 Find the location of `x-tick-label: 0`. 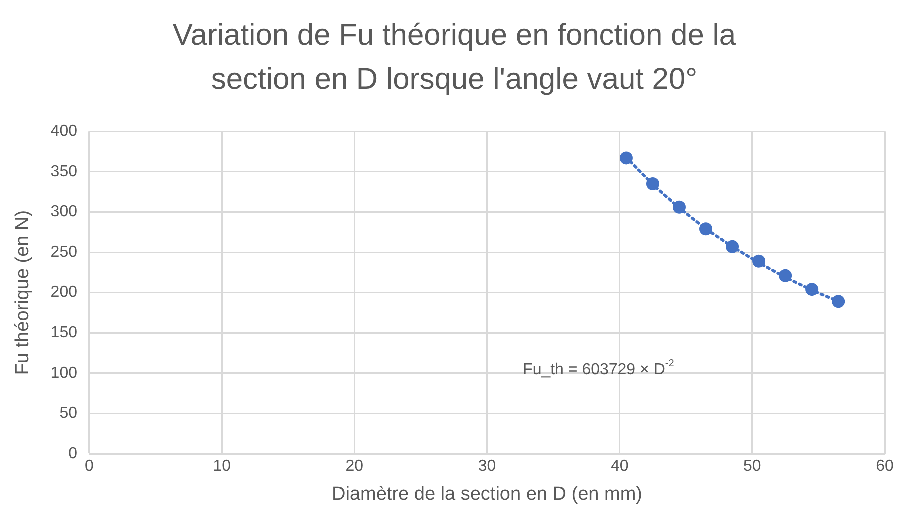

x-tick-label: 0 is located at coordinates (89, 467).